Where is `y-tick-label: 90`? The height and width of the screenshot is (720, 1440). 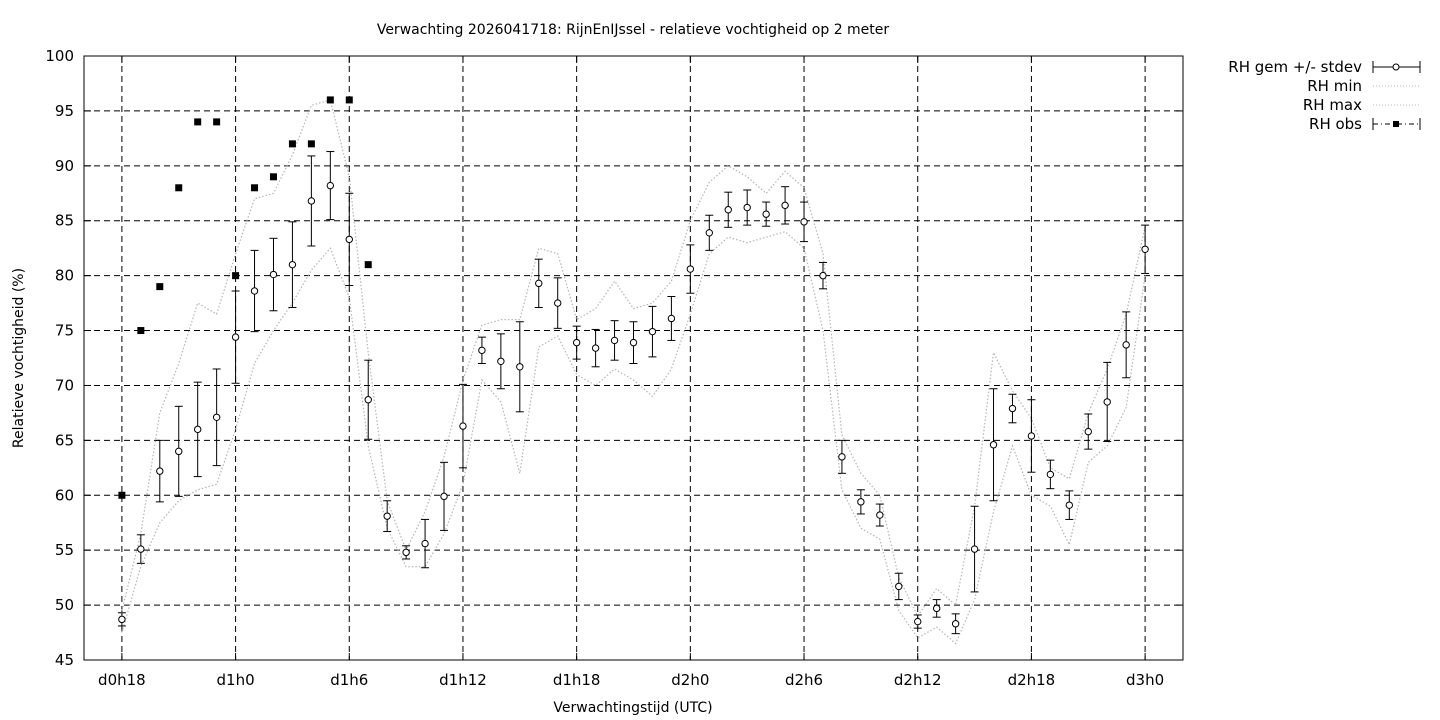 y-tick-label: 90 is located at coordinates (64, 166).